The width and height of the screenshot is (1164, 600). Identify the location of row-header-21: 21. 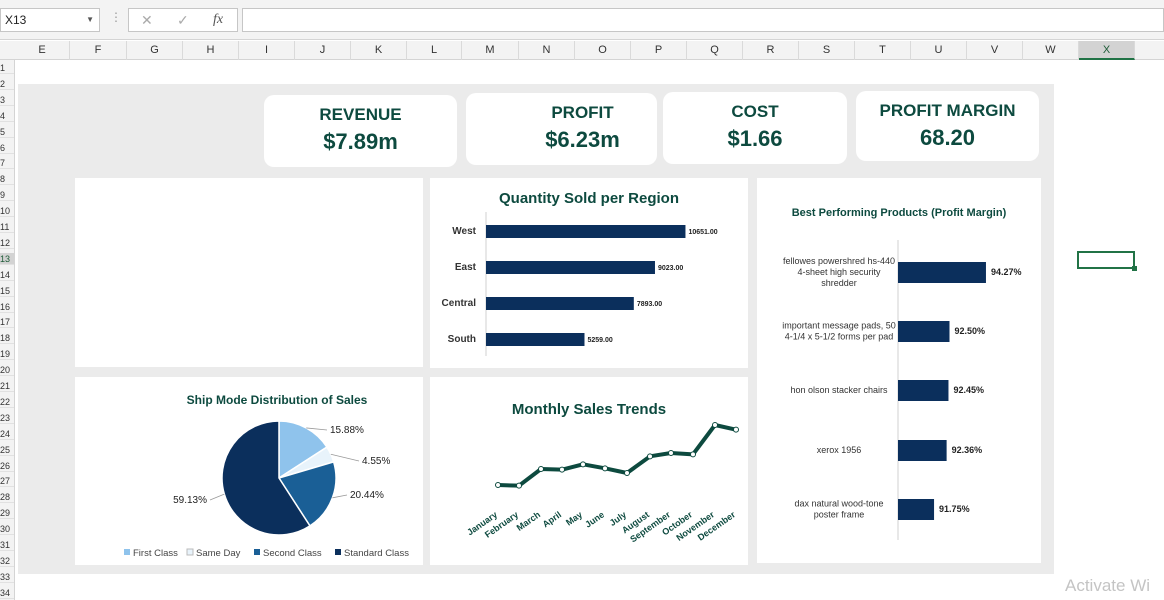
(7, 386).